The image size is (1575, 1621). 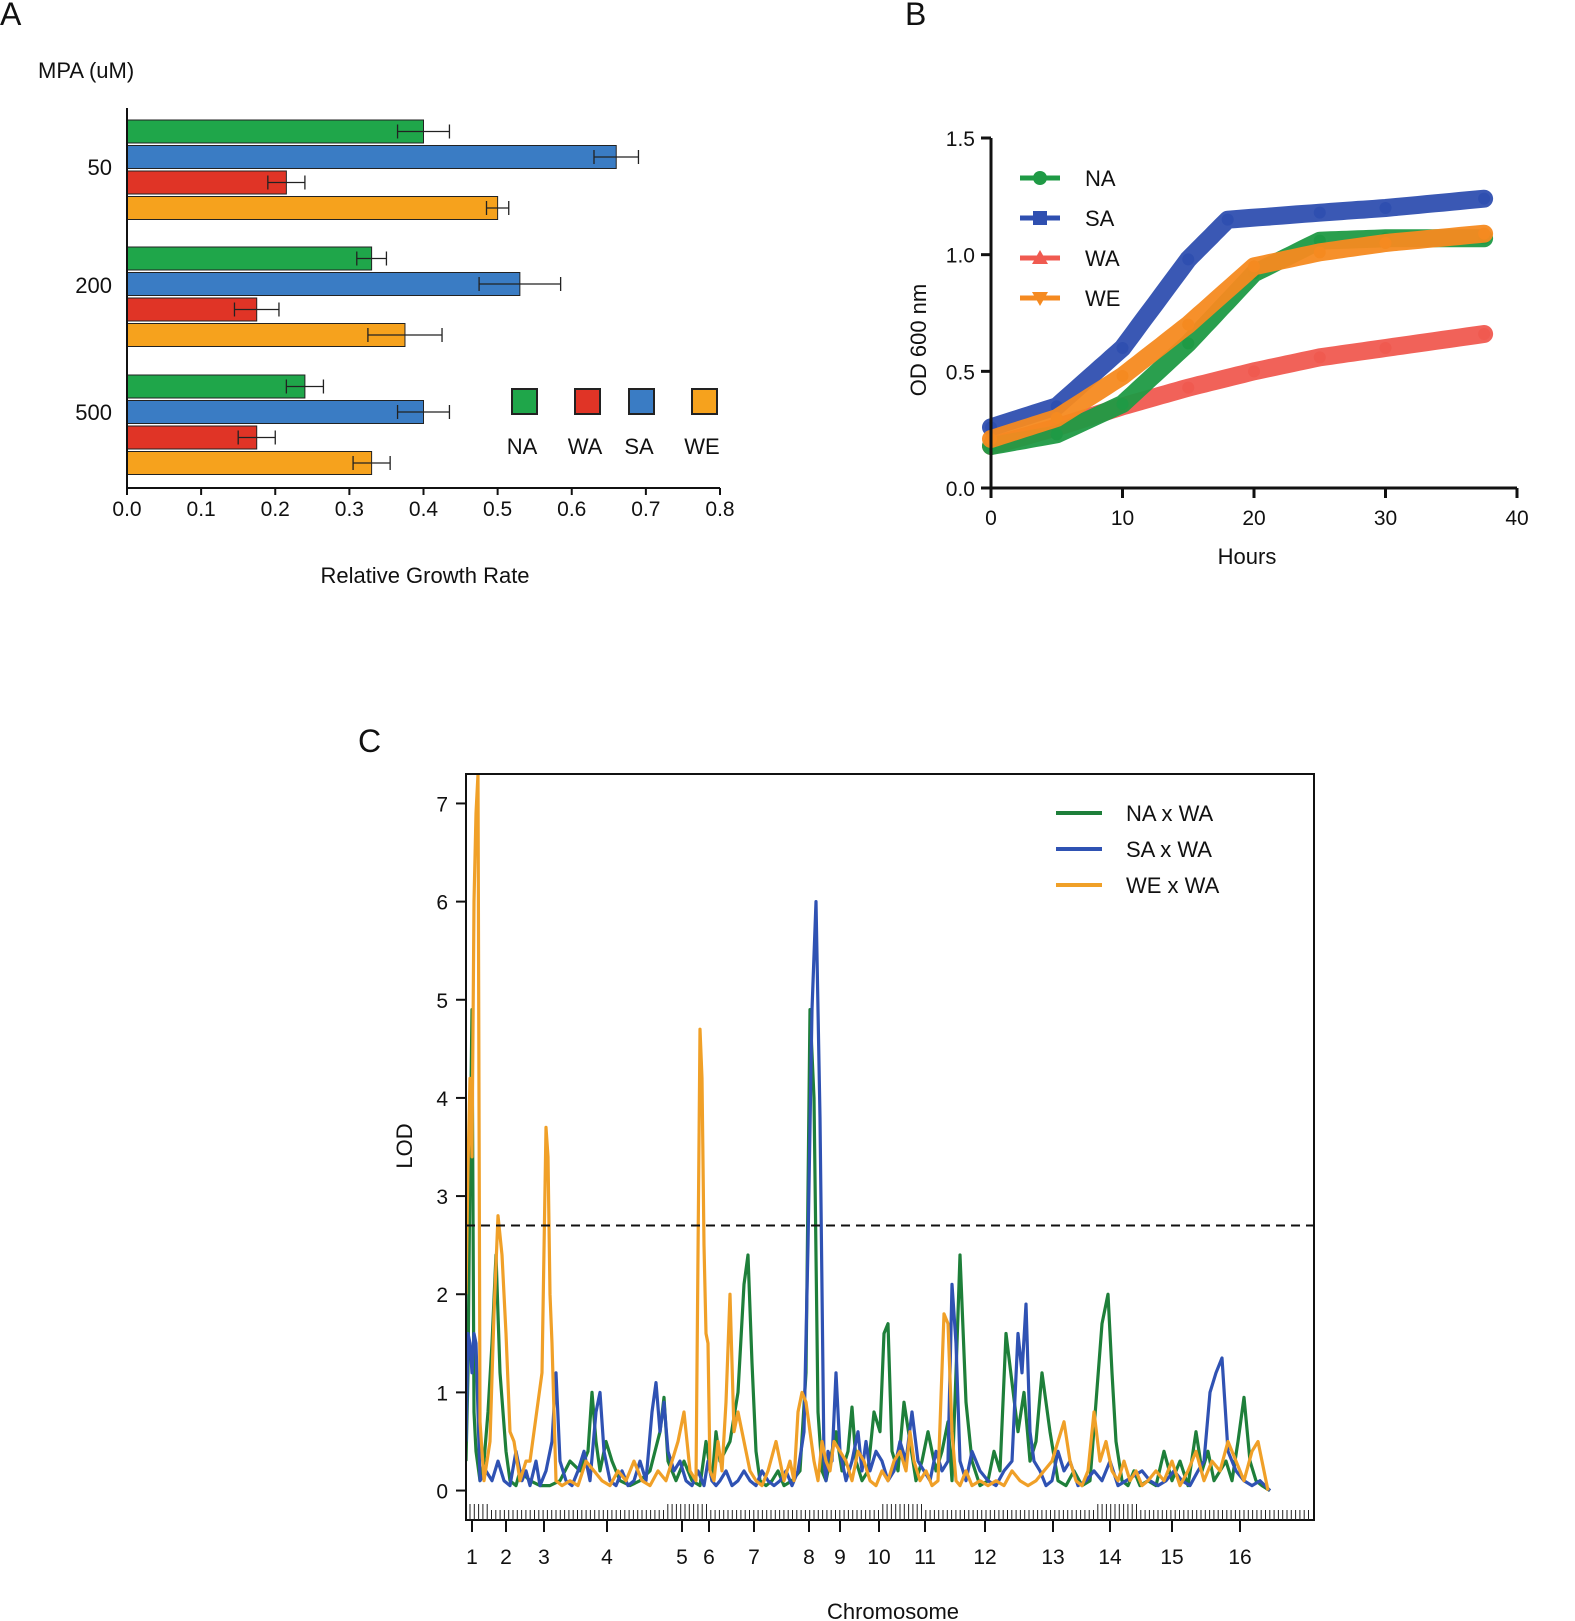 I want to click on y-tick-label: 0, so click(x=442, y=1492).